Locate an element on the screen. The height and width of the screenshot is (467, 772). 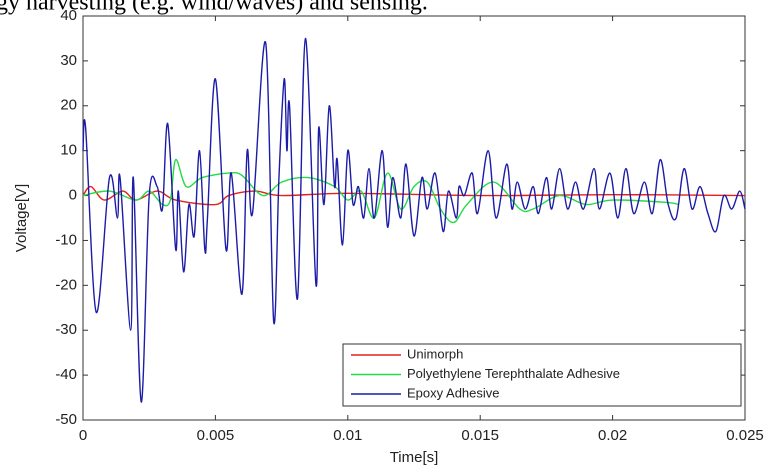
y-axis-label: Voltage[V] is located at coordinates (21, 218).